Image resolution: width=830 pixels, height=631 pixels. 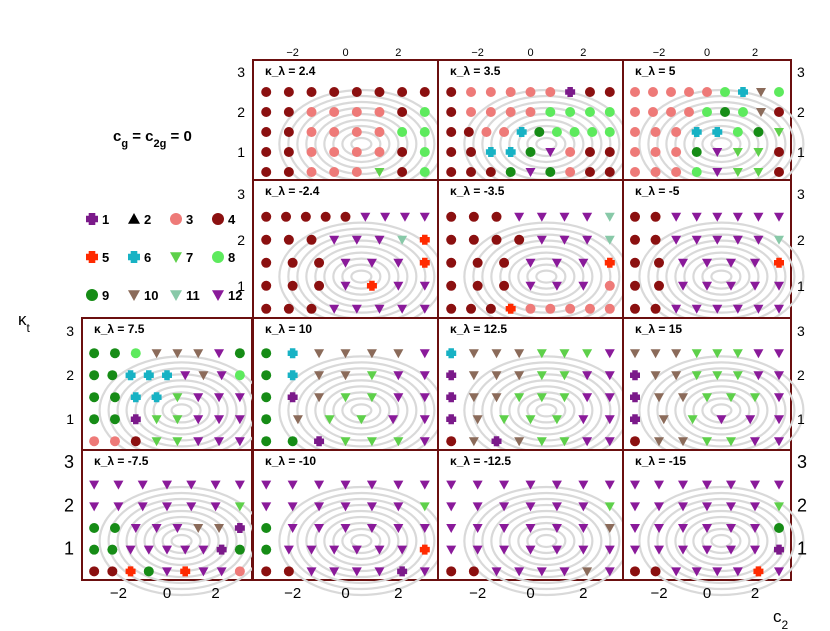 What do you see at coordinates (288, 329) in the screenshot?
I see `panel-label: κ_λ = 10` at bounding box center [288, 329].